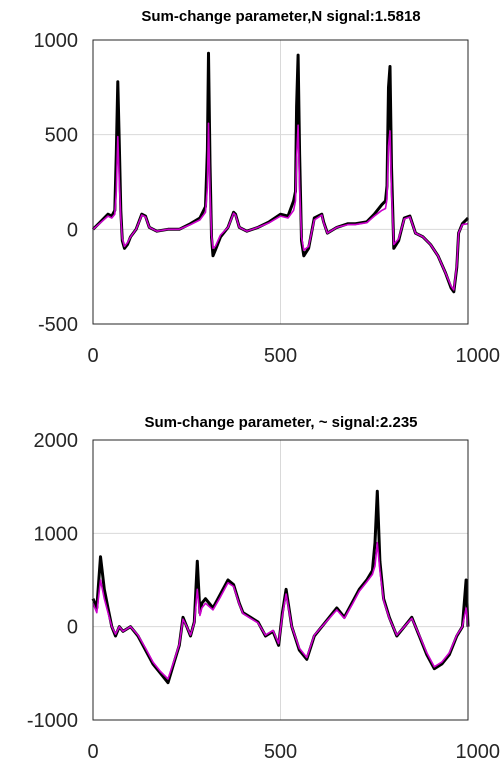  What do you see at coordinates (52, 721) in the screenshot?
I see `y-tick-label: -1000` at bounding box center [52, 721].